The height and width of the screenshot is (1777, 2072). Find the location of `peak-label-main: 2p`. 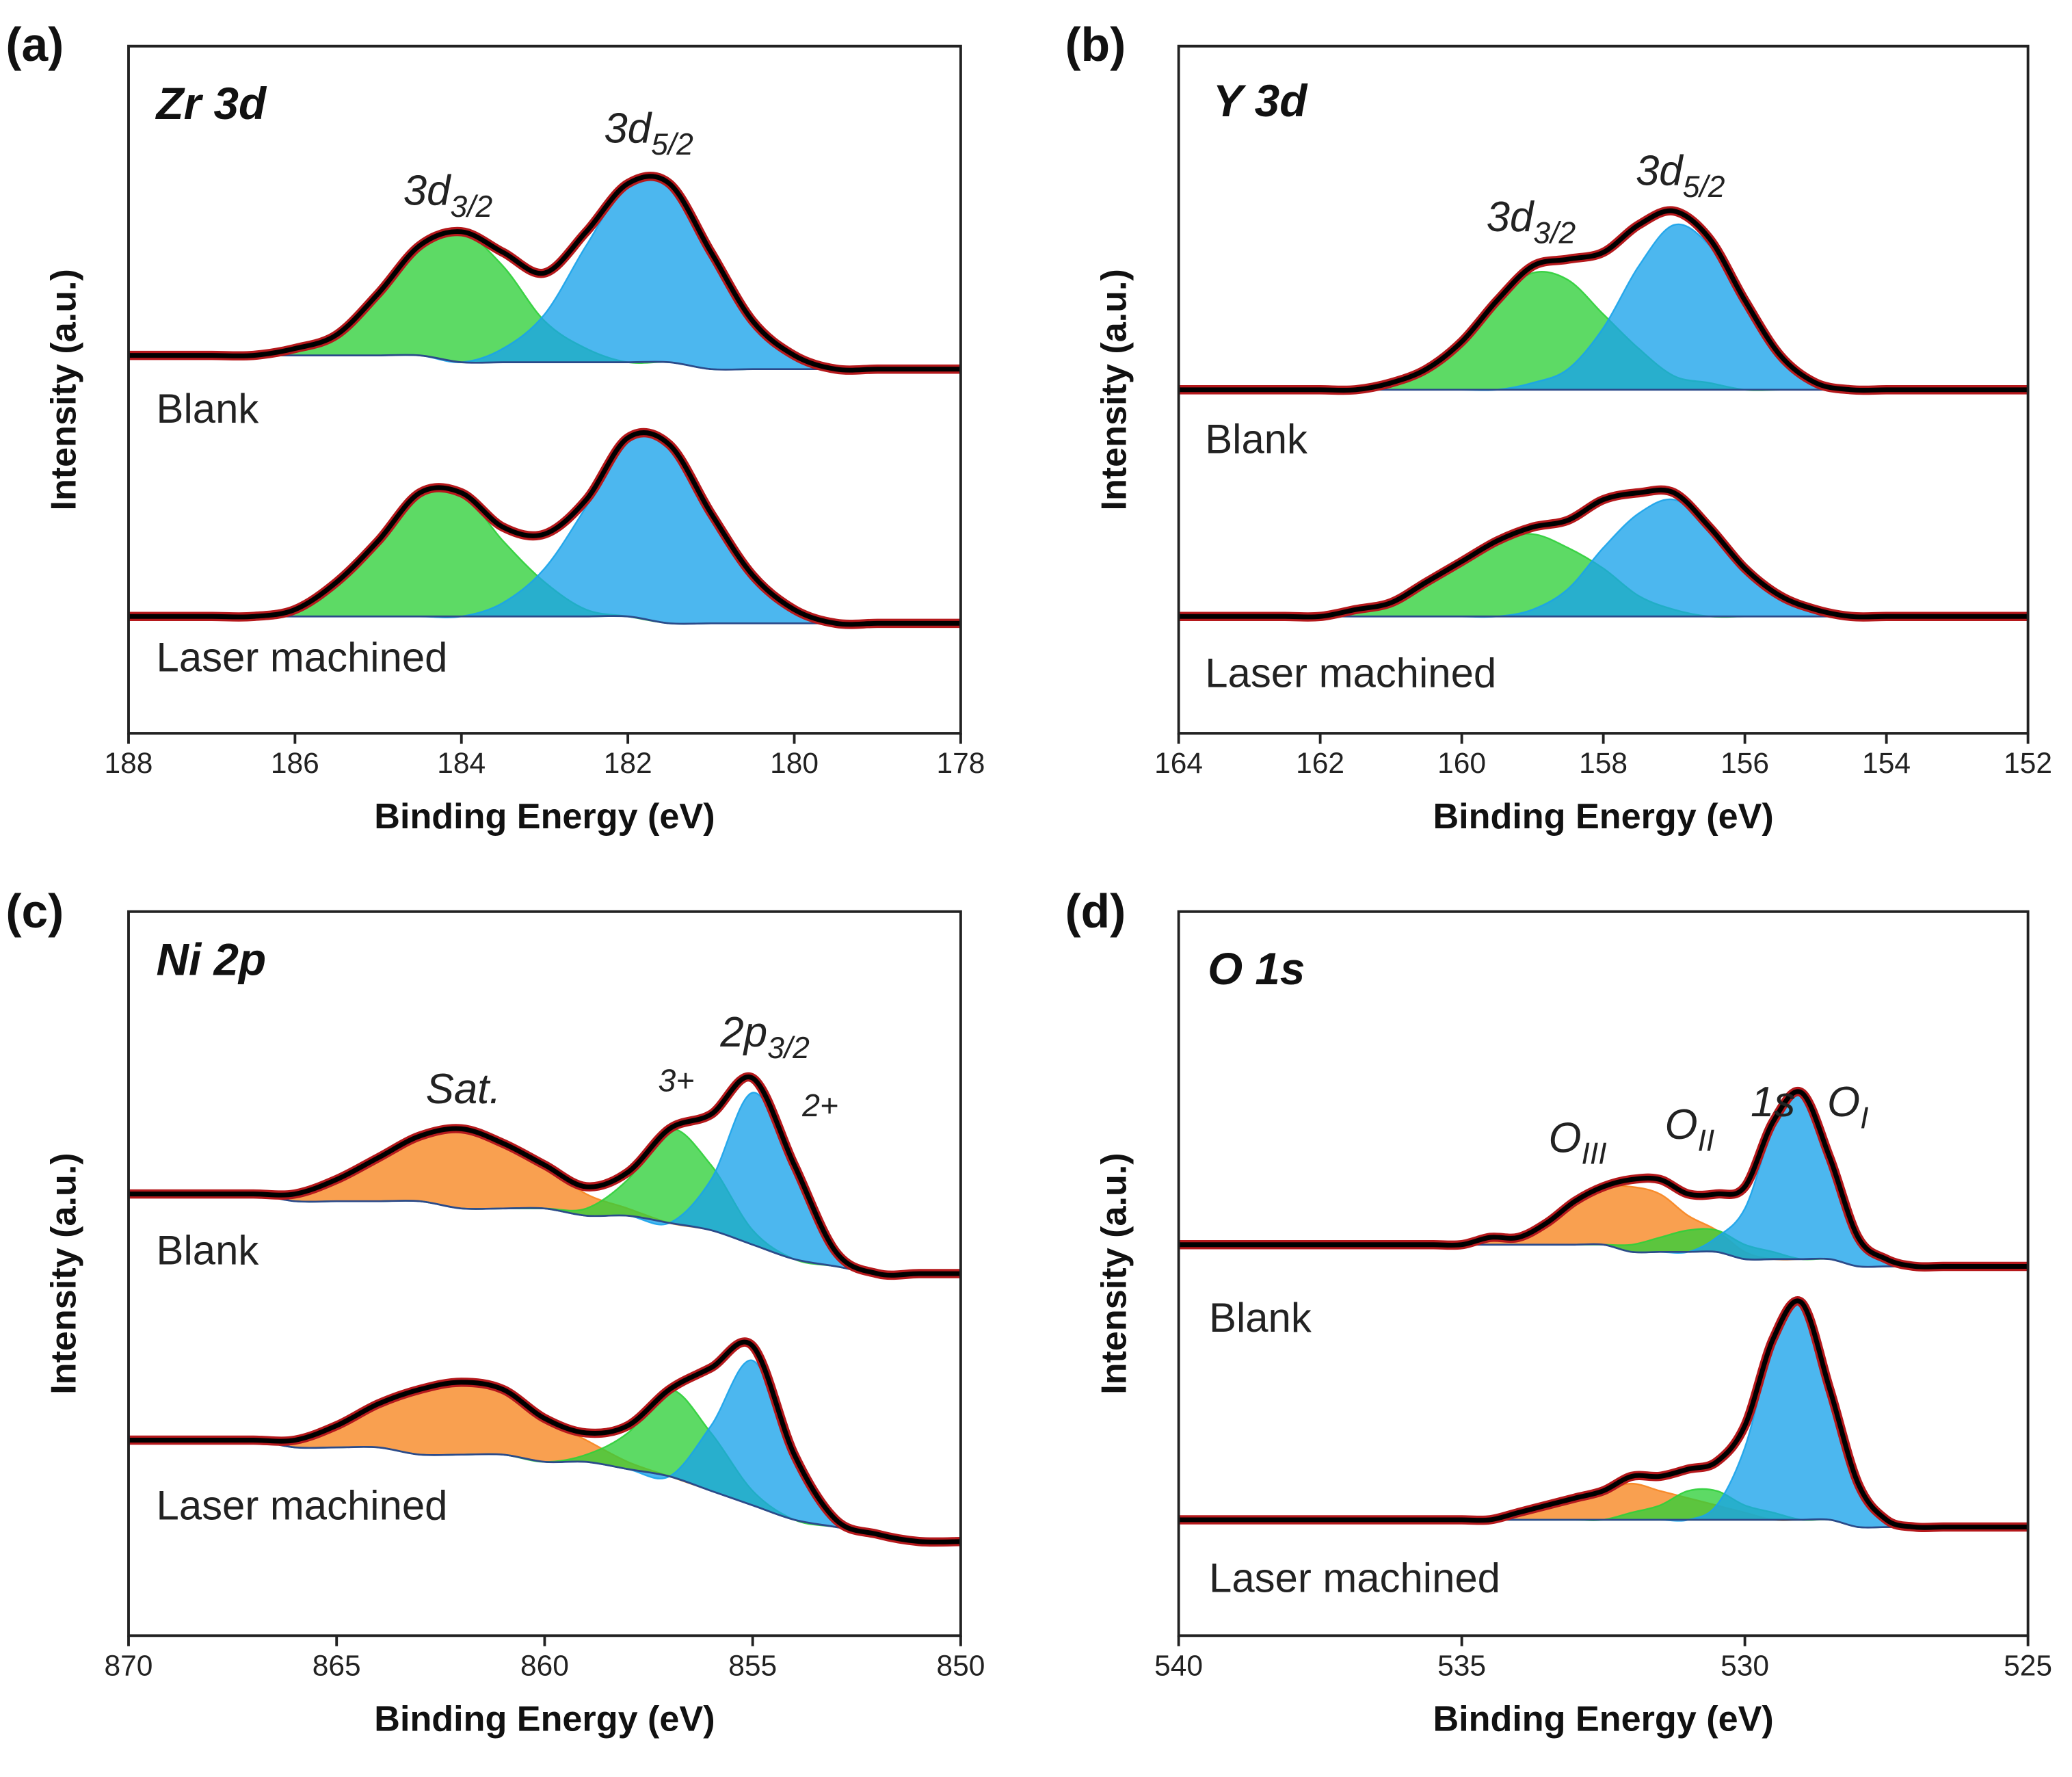

peak-label-main: 2p is located at coordinates (743, 1032).